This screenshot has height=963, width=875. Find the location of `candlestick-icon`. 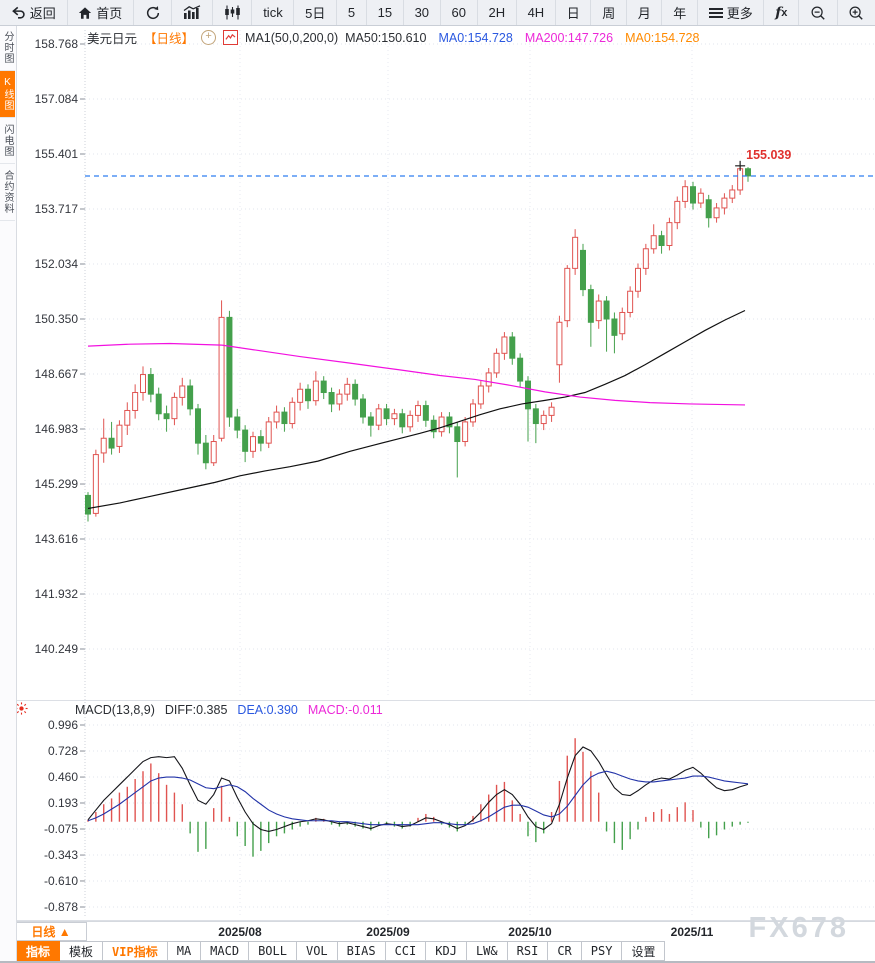

candlestick-icon is located at coordinates (232, 12).